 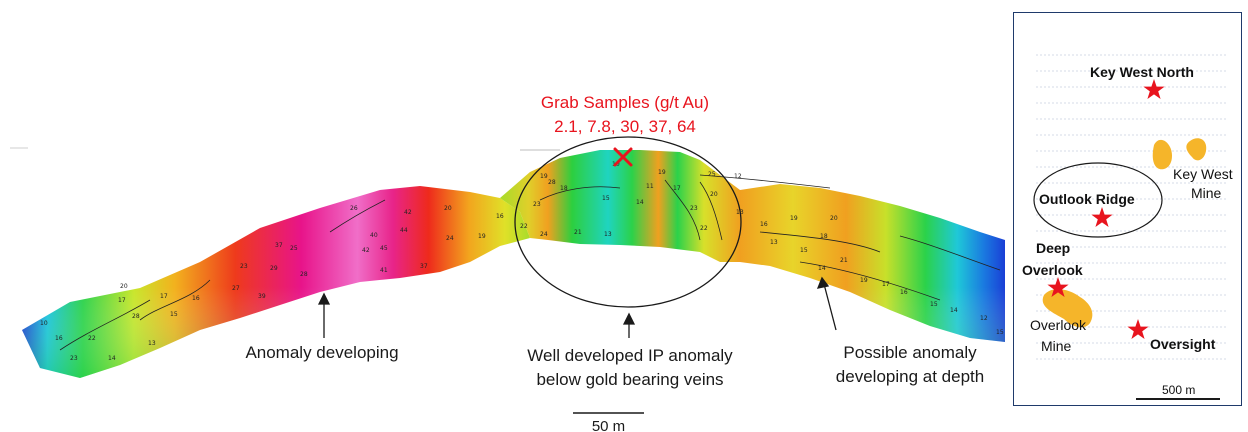 What do you see at coordinates (625, 126) in the screenshot?
I see `grab-samples-values: 2.1, 7.8, 30, 37, 64` at bounding box center [625, 126].